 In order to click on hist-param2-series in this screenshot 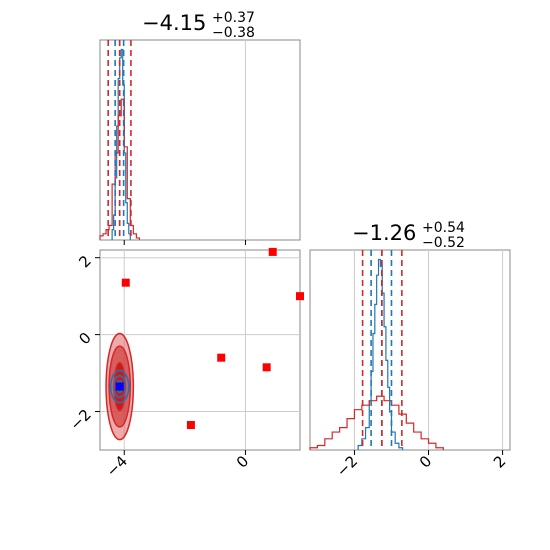, I will do `click(376, 354)`.